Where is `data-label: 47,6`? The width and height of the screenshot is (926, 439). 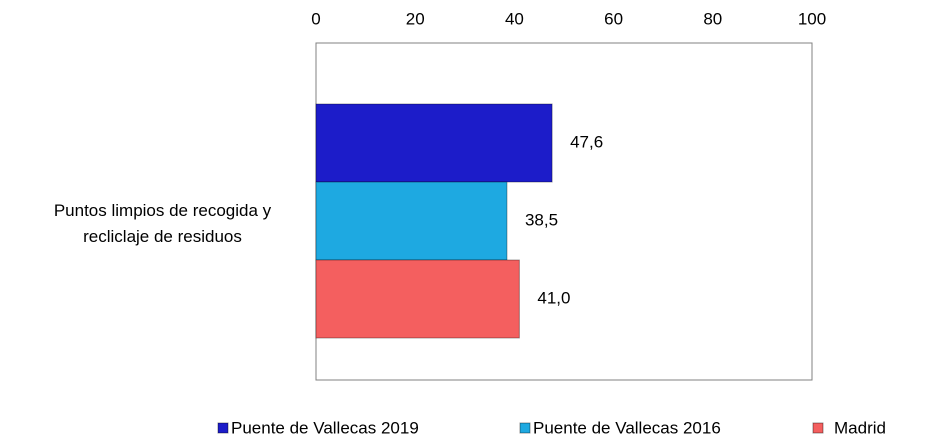
data-label: 47,6 is located at coordinates (586, 141).